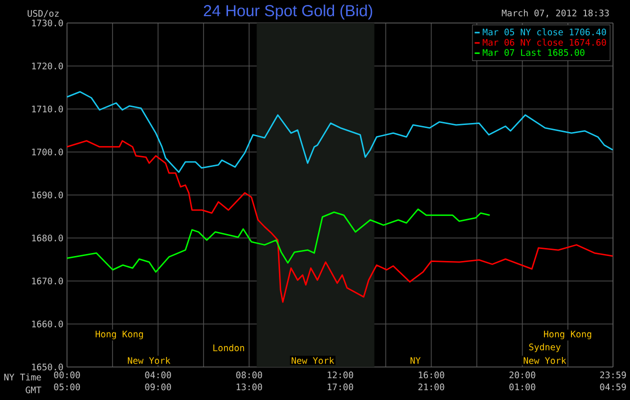  Describe the element at coordinates (341, 375) in the screenshot. I see `x-tick-label: 12:00` at that location.